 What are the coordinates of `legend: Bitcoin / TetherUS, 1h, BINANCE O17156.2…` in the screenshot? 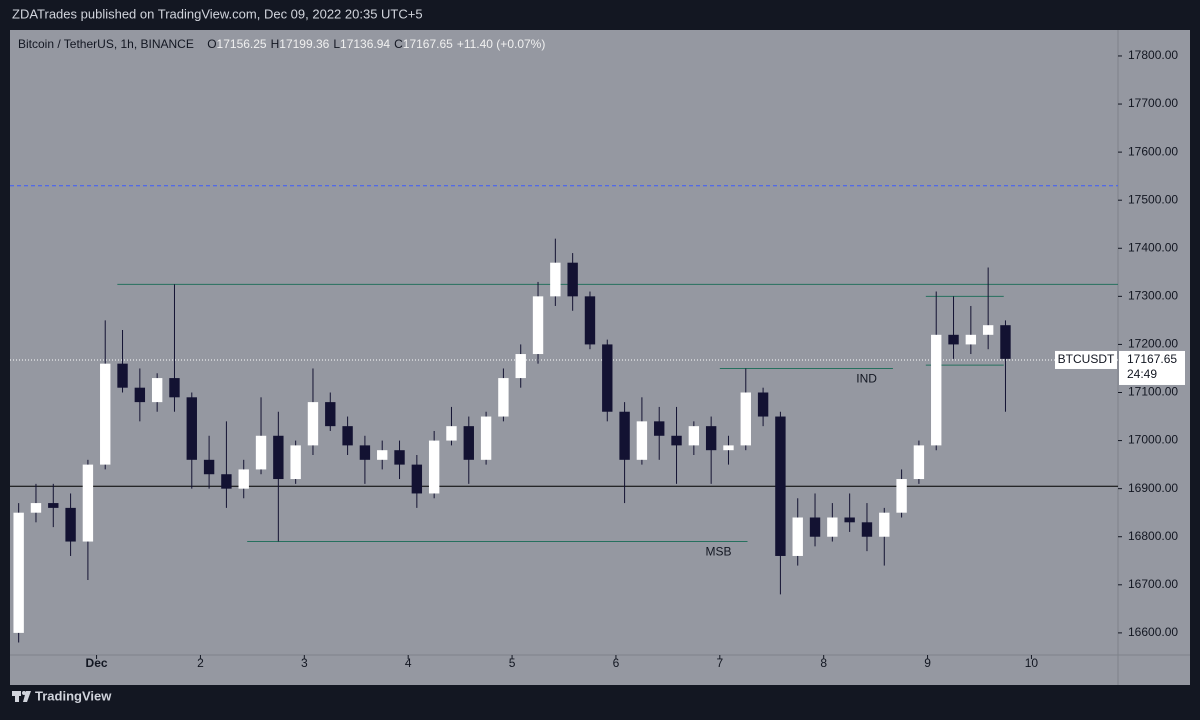 It's located at (281, 44).